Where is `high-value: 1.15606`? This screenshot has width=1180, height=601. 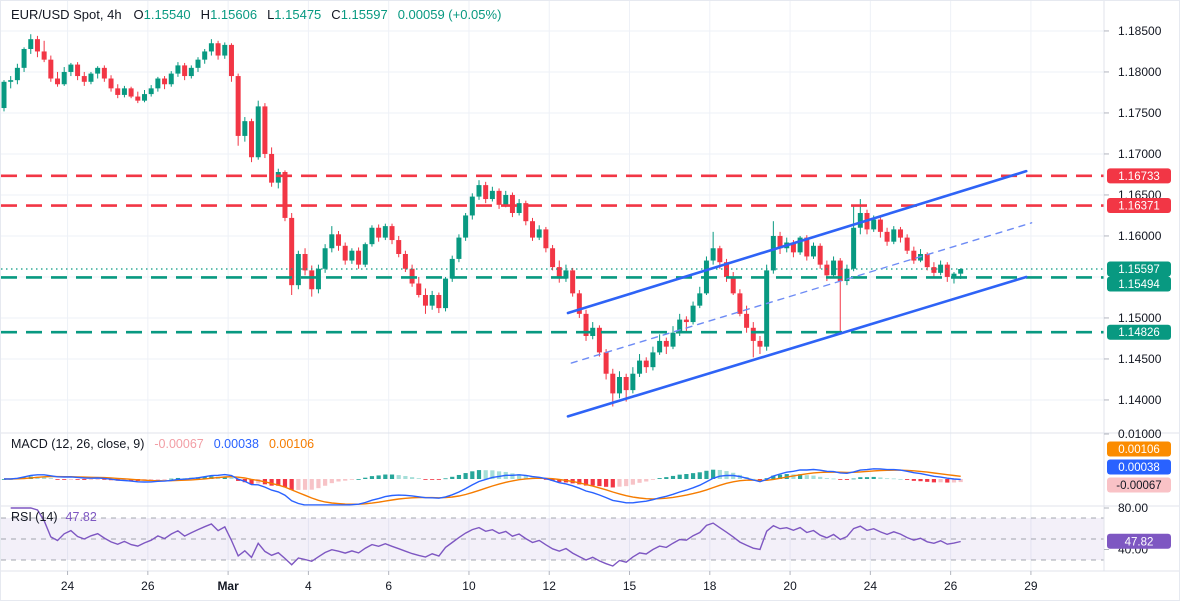 high-value: 1.15606 is located at coordinates (234, 14).